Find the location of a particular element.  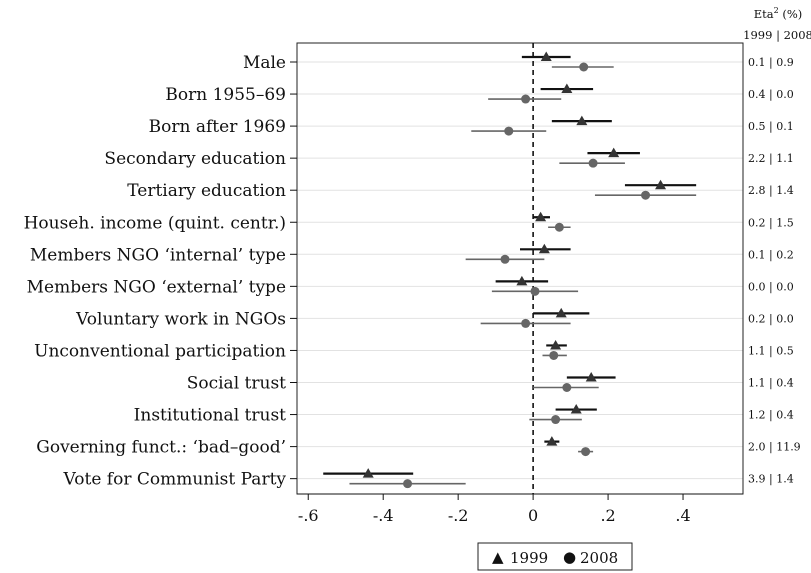

eta-value: 0.5 | 0.1 is located at coordinates (771, 127).